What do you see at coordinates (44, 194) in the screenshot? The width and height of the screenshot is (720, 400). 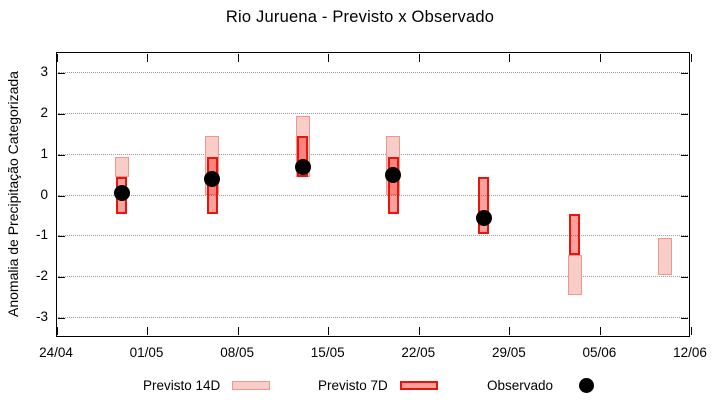 I see `y-tick-label: 0` at bounding box center [44, 194].